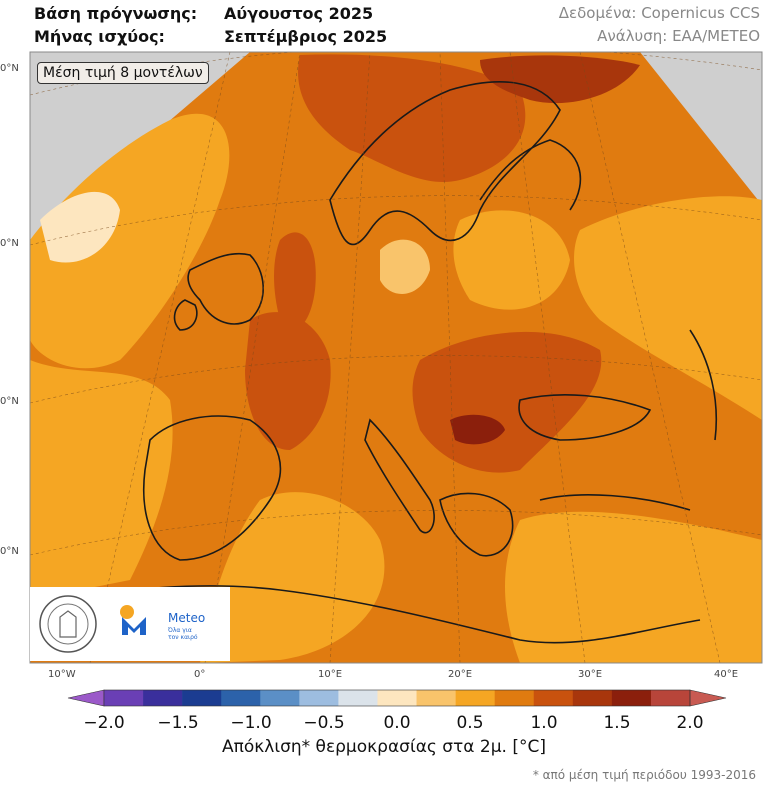 Image resolution: width=768 pixels, height=795 pixels. Describe the element at coordinates (585, 417) in the screenshot. I see `coast-black-sea` at that location.